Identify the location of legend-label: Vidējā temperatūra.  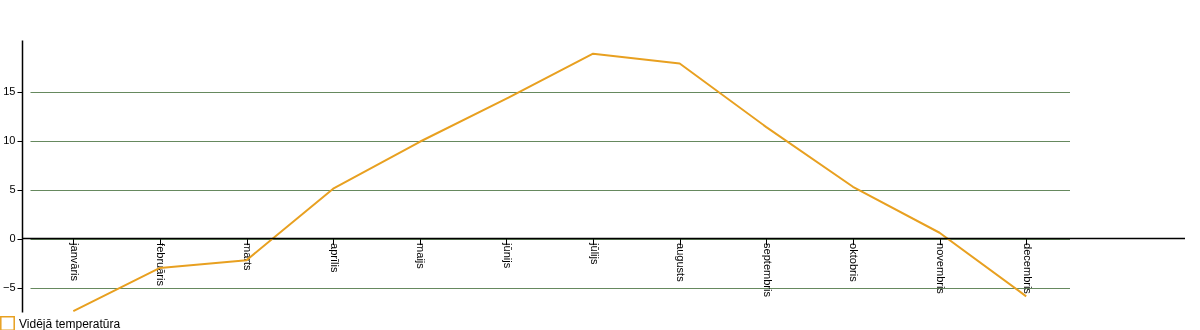
(70, 323).